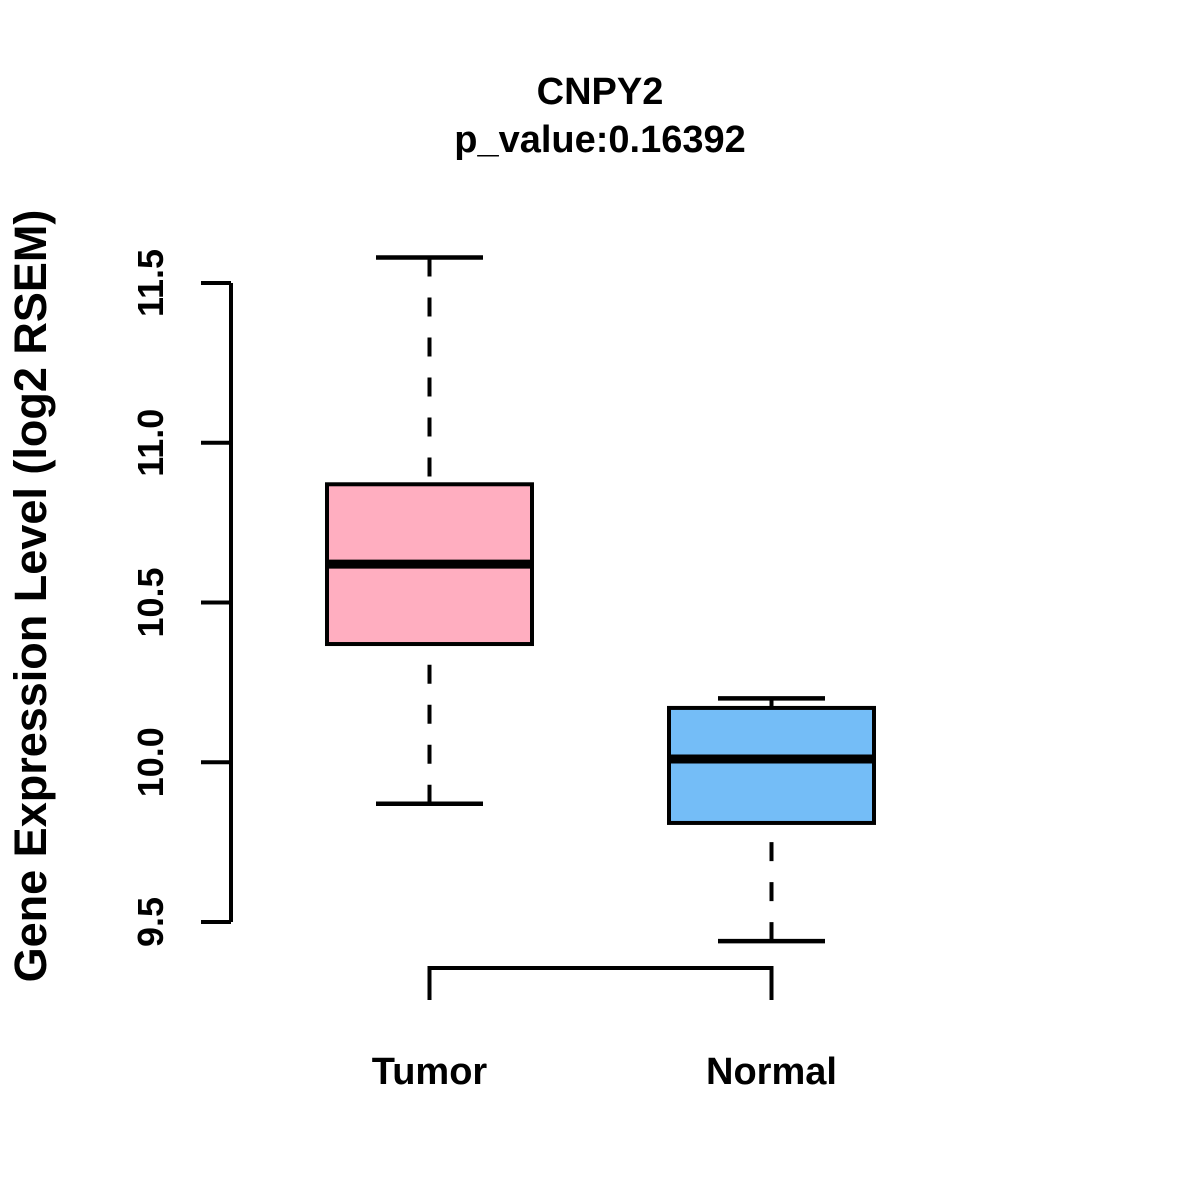  Describe the element at coordinates (150, 762) in the screenshot. I see `y-tick-label: 10.0` at that location.